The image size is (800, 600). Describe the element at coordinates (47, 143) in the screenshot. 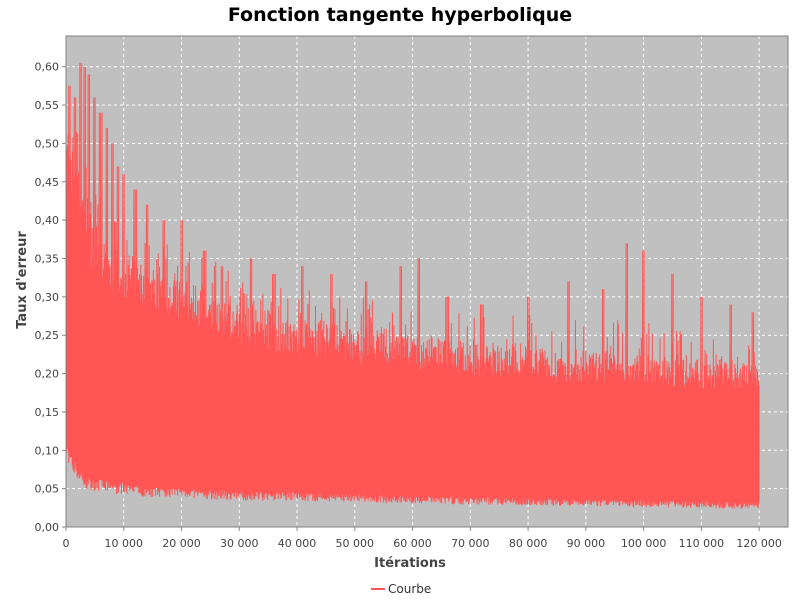

I see `y-tick-label: 0,50` at that location.